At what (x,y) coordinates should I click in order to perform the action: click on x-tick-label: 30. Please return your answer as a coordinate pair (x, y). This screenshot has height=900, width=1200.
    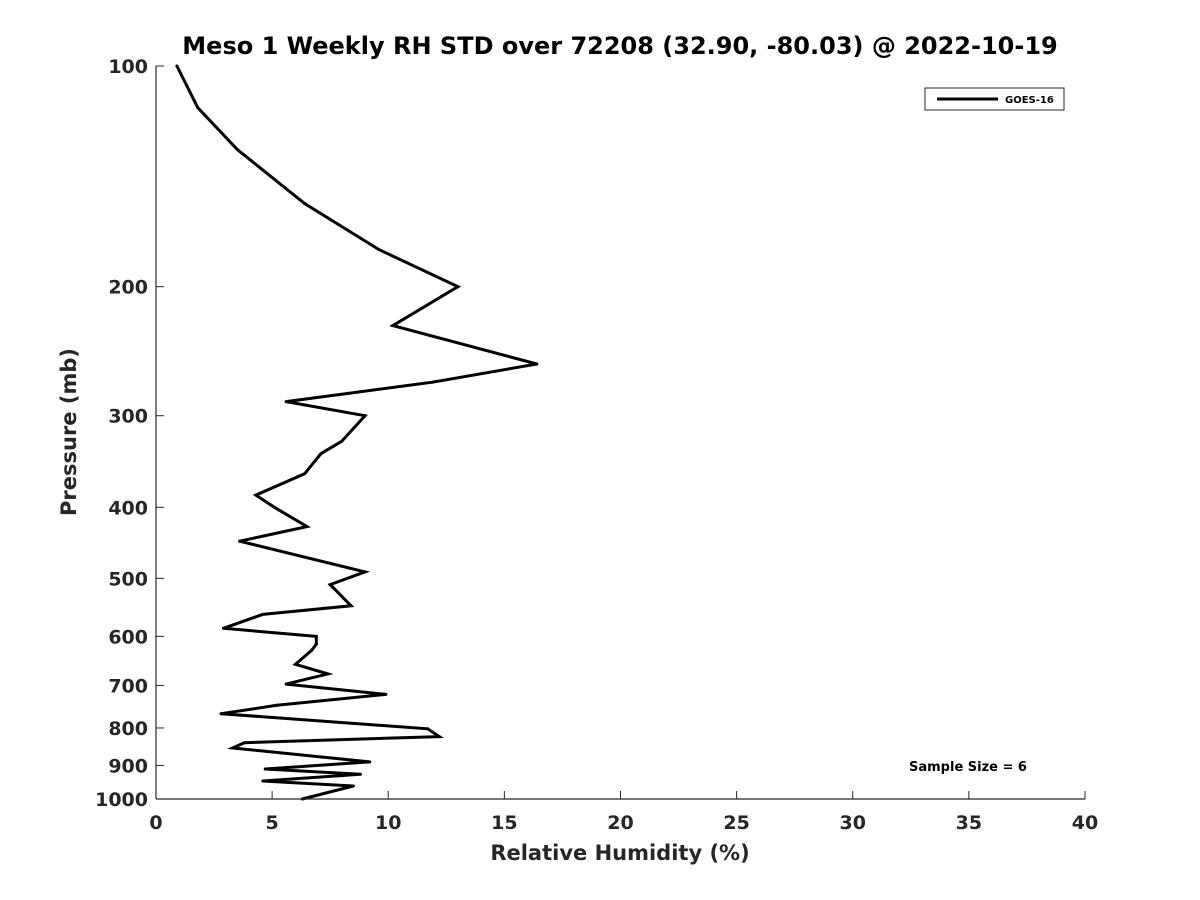
    Looking at the image, I should click on (853, 823).